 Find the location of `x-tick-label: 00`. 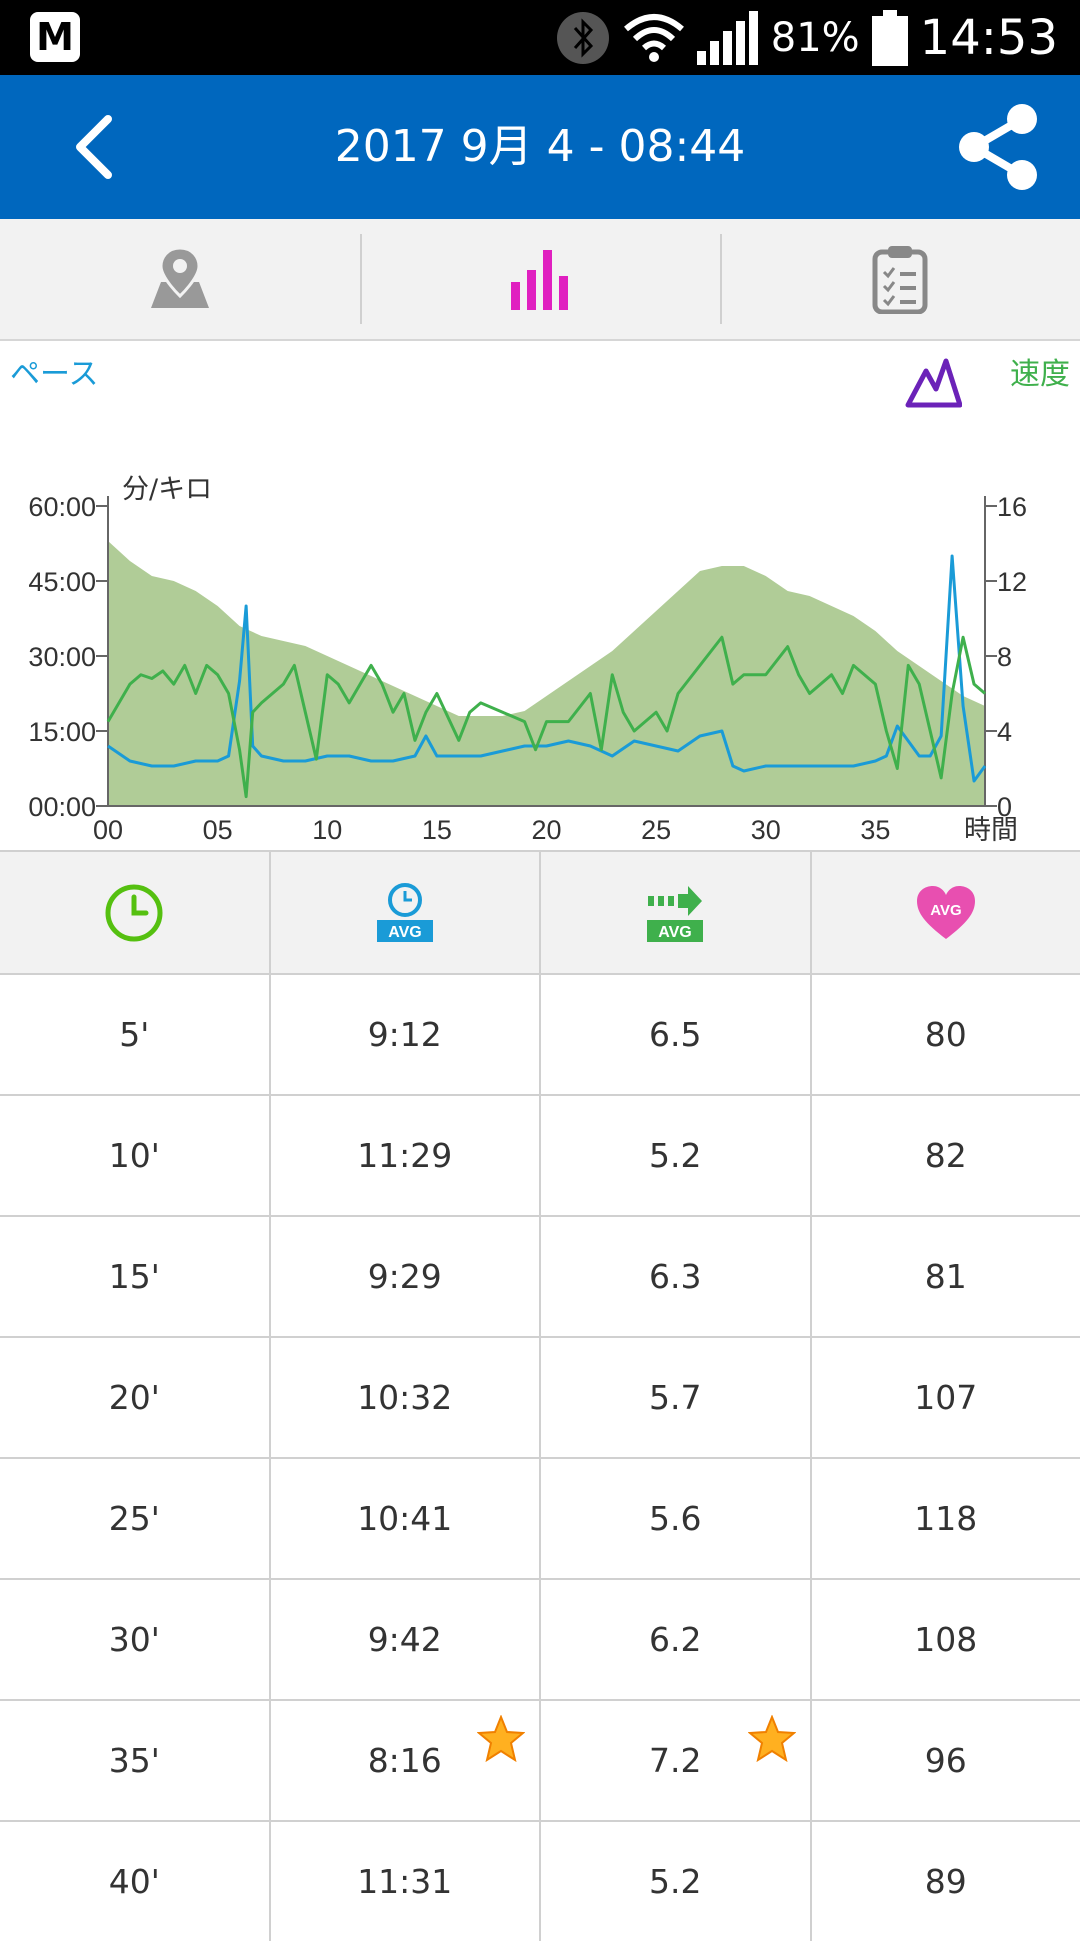

x-tick-label: 00 is located at coordinates (108, 830).